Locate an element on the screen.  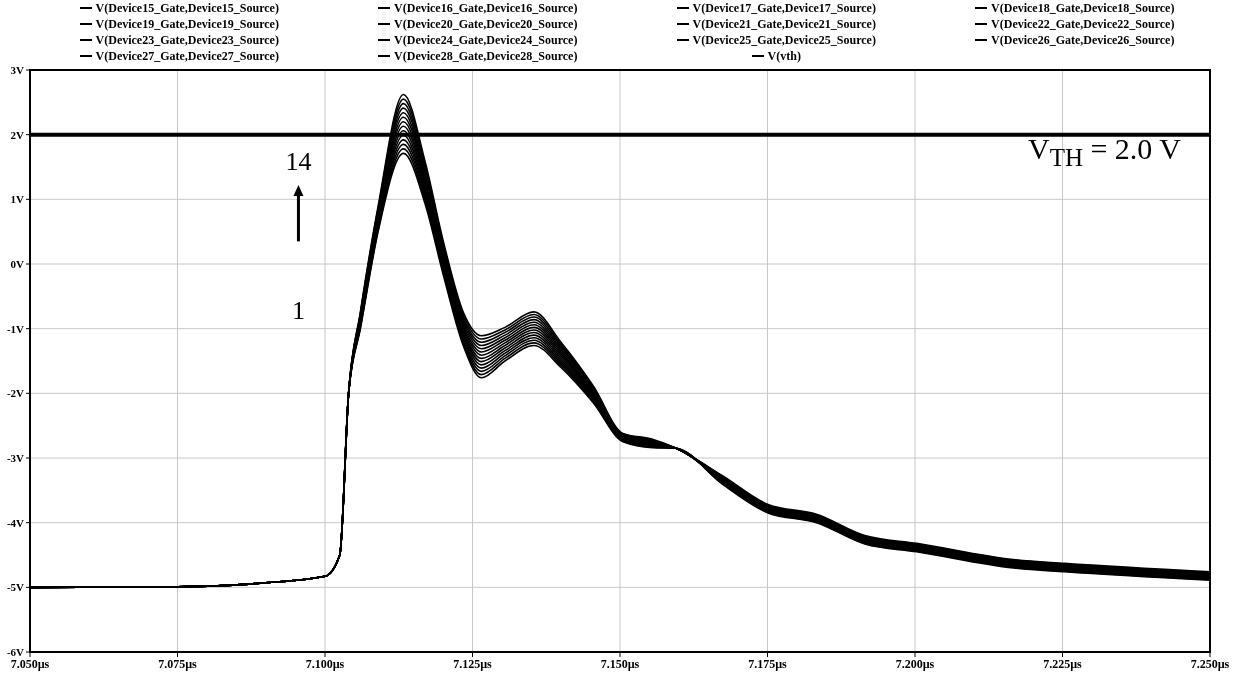
x-tick-label: 7.250µs is located at coordinates (1210, 663).